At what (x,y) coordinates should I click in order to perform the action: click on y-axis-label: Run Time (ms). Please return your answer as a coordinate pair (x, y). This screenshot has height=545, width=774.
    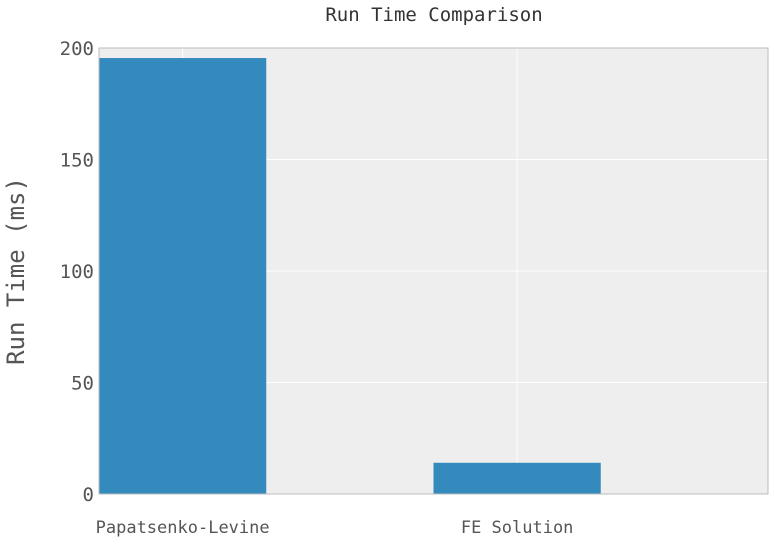
    Looking at the image, I should click on (16, 271).